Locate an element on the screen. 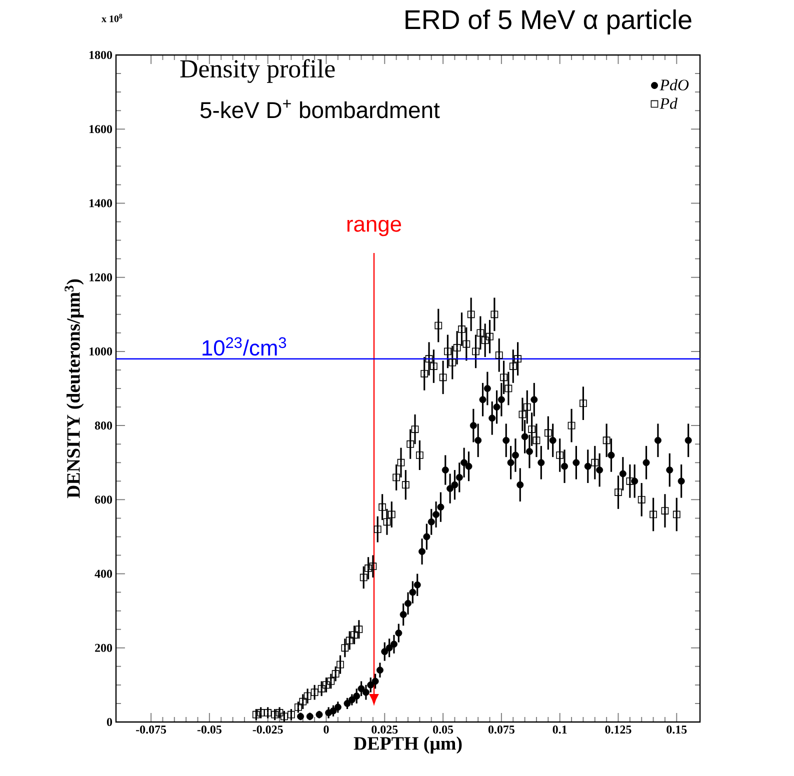 This screenshot has height=776, width=794. x-axis-title: DEPTH (μm) is located at coordinates (408, 745).